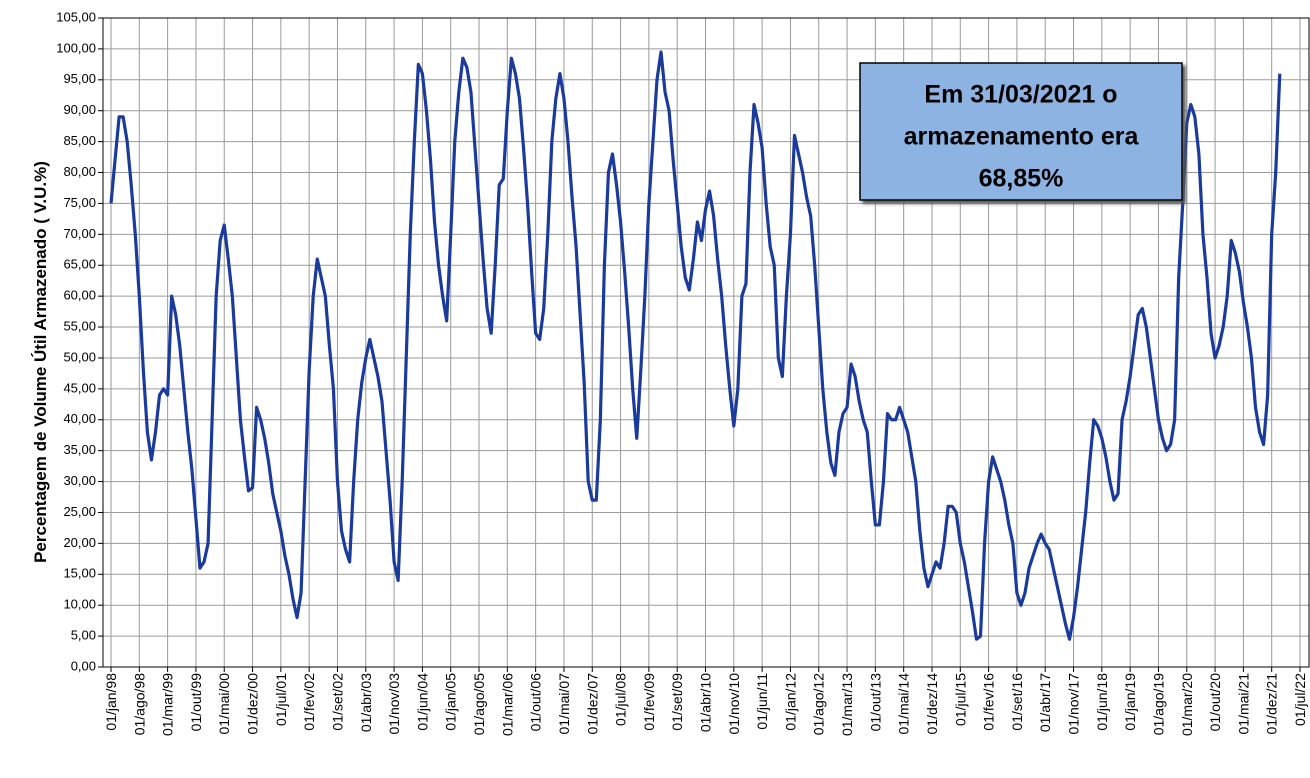 This screenshot has height=778, width=1310. What do you see at coordinates (366, 702) in the screenshot?
I see `x-tick-label: 01/abr/03` at bounding box center [366, 702].